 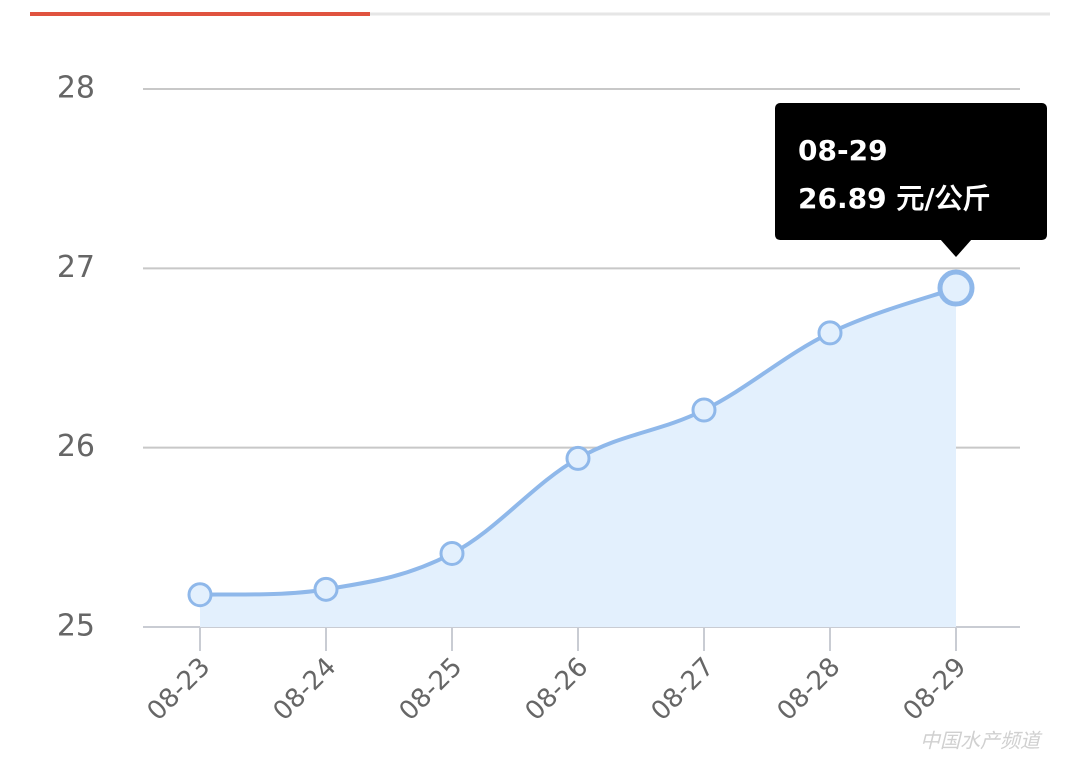 What do you see at coordinates (76, 446) in the screenshot?
I see `y-tick-label: 26` at bounding box center [76, 446].